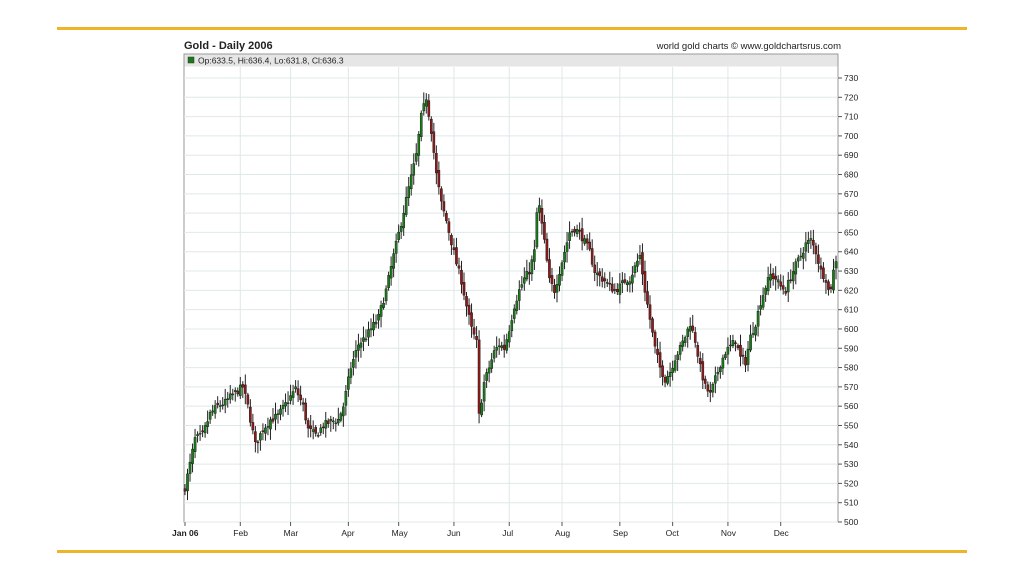 The height and width of the screenshot is (576, 1024). What do you see at coordinates (562, 533) in the screenshot?
I see `x-tick-label: Aug` at bounding box center [562, 533].